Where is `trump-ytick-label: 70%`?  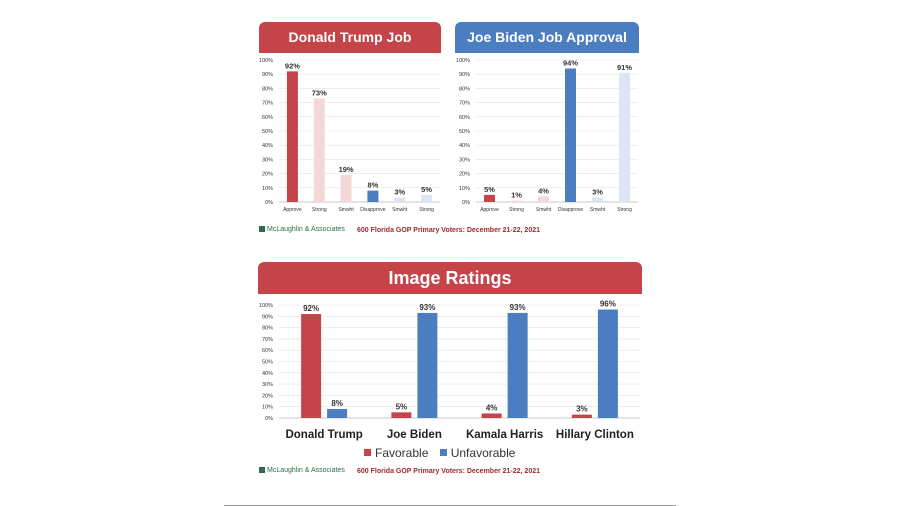 trump-ytick-label: 70% is located at coordinates (267, 104).